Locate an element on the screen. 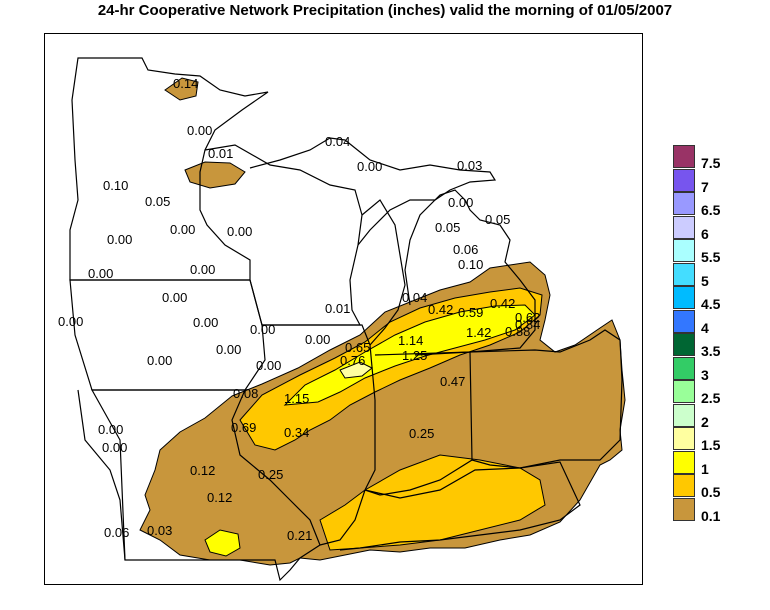 The height and width of the screenshot is (610, 770). station-value: 0.34 is located at coordinates (297, 432).